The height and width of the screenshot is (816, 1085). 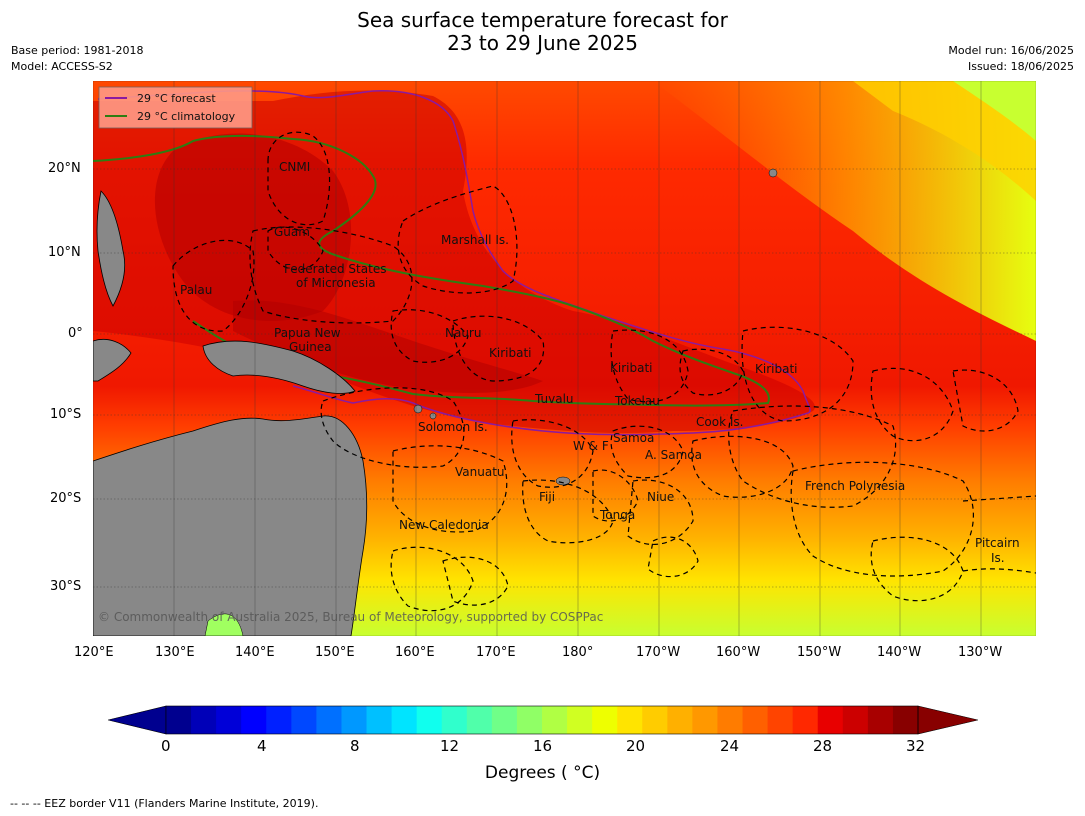 What do you see at coordinates (719, 422) in the screenshot?
I see `region-label-cook: Cook Is.` at bounding box center [719, 422].